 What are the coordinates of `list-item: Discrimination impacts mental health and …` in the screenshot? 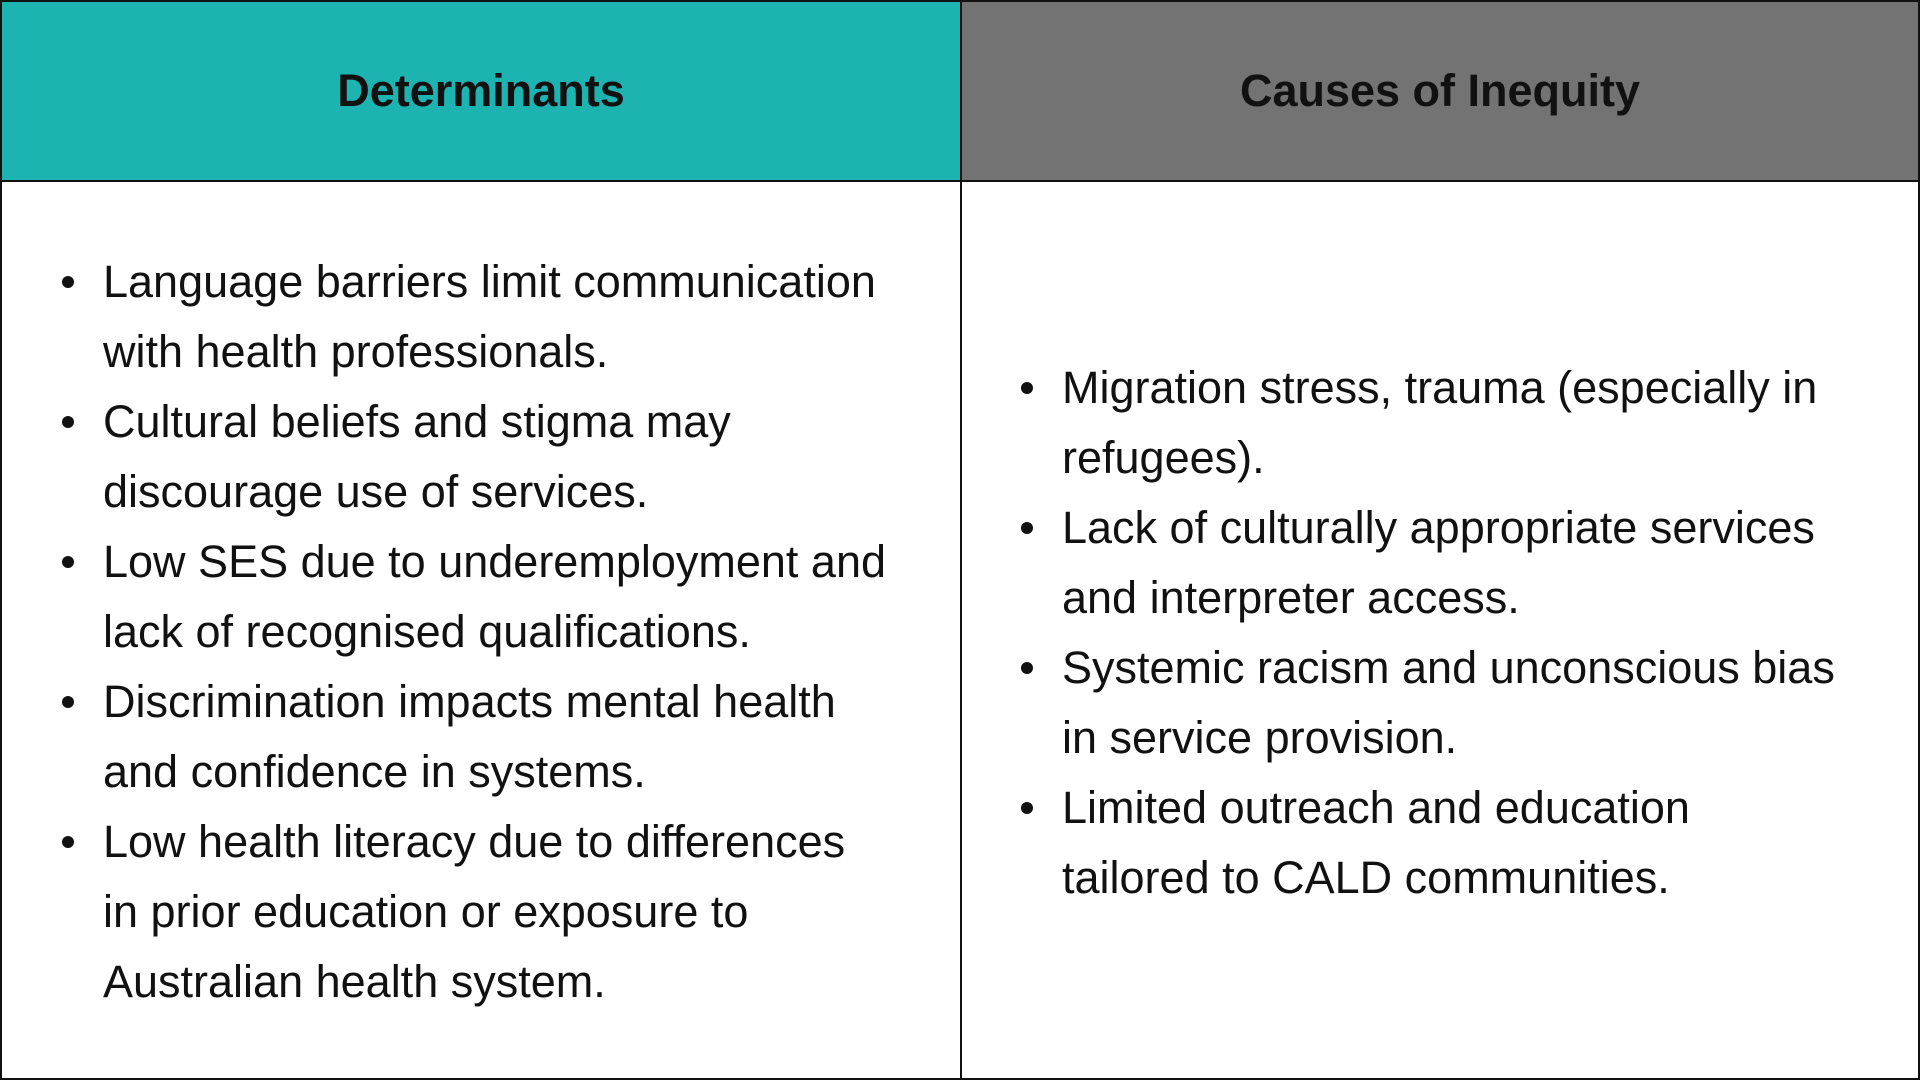 It's located at (474, 737).